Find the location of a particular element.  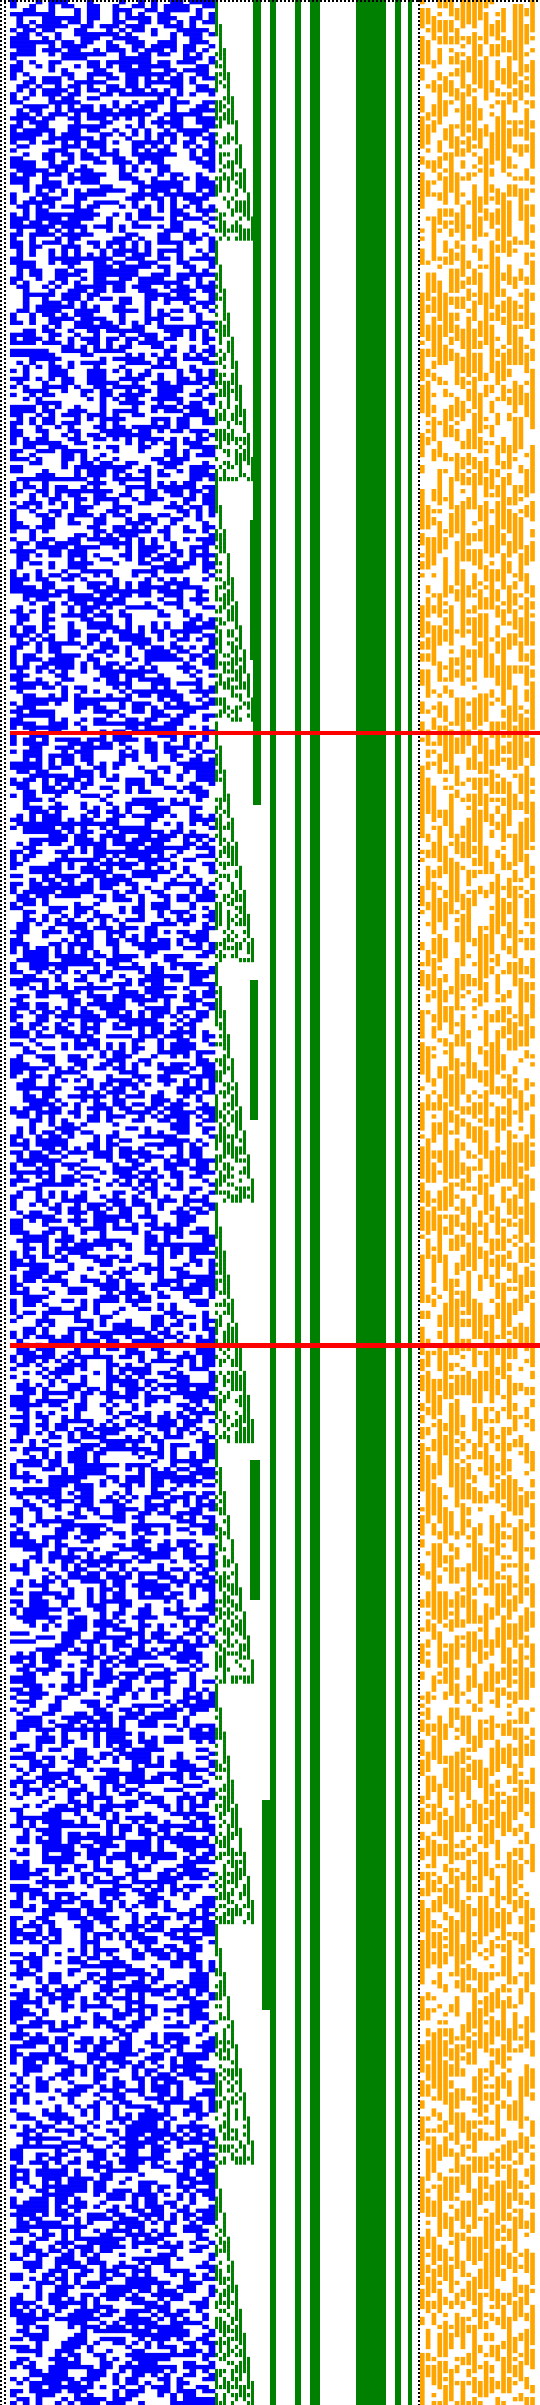

green-staircase is located at coordinates (234, 1202).